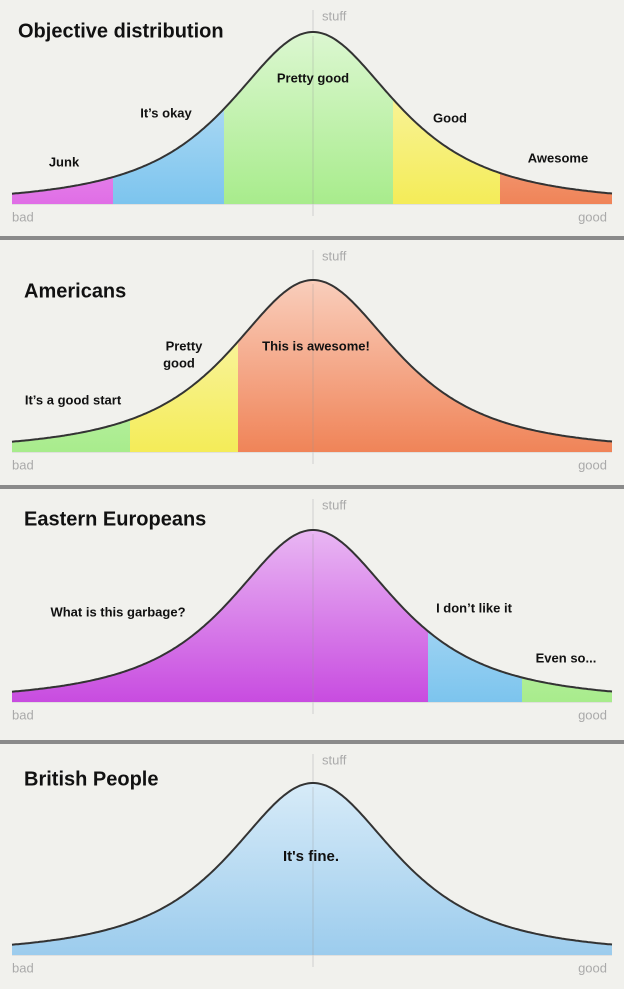 This screenshot has height=989, width=624. Describe the element at coordinates (73, 399) in the screenshot. I see `region-label: It’s a good start` at that location.